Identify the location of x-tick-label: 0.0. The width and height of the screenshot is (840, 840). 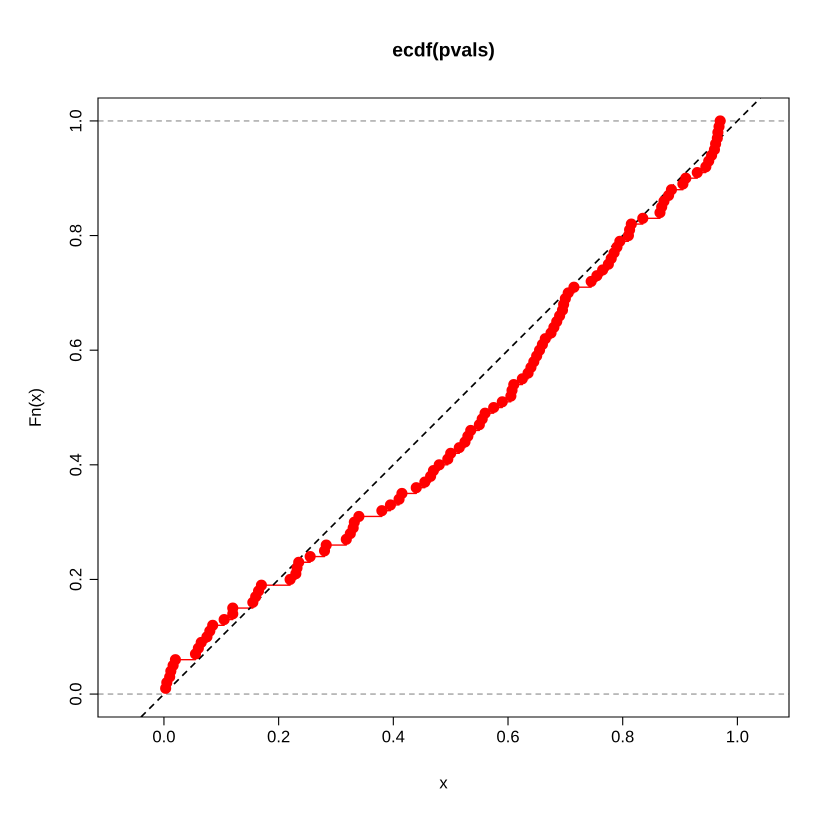
(164, 736).